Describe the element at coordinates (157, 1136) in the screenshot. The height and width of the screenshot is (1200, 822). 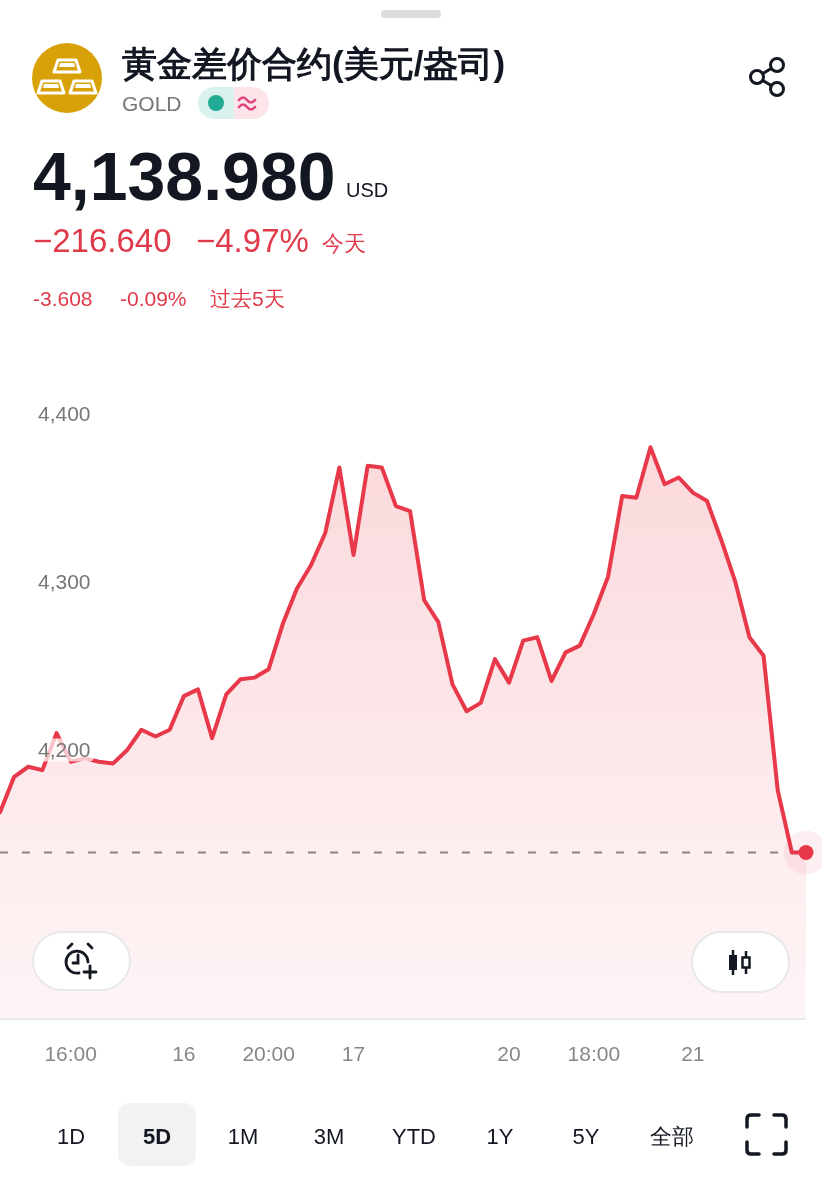
I see `text: 5D` at that location.